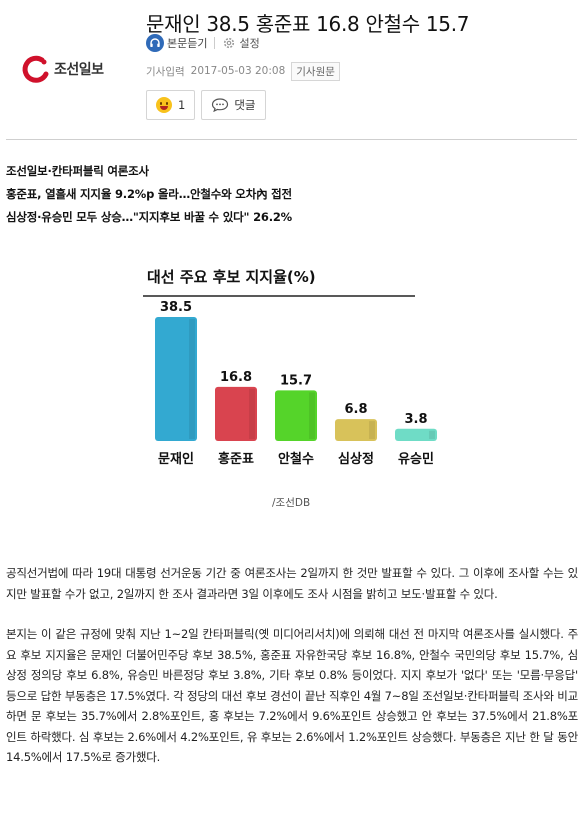 This screenshot has width=583, height=819. What do you see at coordinates (35, 69) in the screenshot?
I see `chosun-logo-icon` at bounding box center [35, 69].